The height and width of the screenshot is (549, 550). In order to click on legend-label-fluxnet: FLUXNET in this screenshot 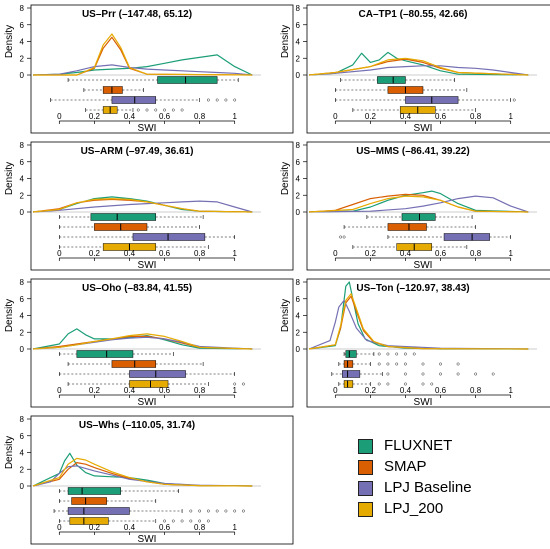, I will do `click(418, 445)`.